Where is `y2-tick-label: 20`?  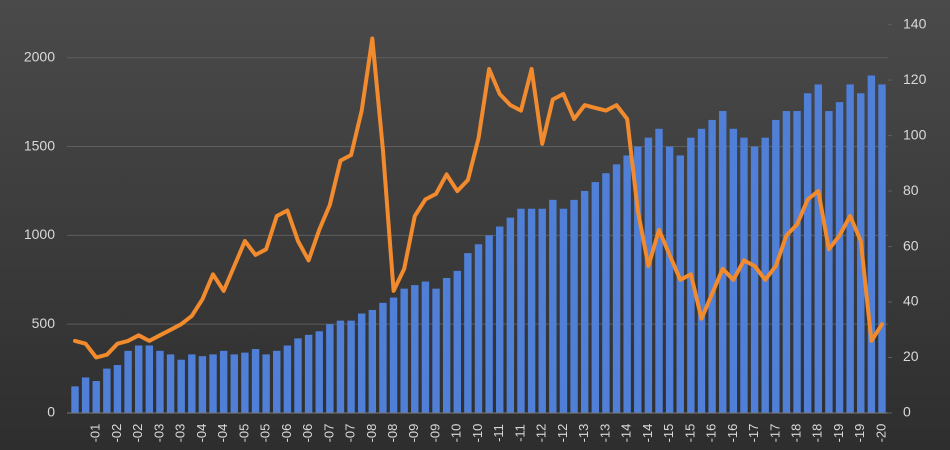 y2-tick-label: 20 is located at coordinates (911, 356).